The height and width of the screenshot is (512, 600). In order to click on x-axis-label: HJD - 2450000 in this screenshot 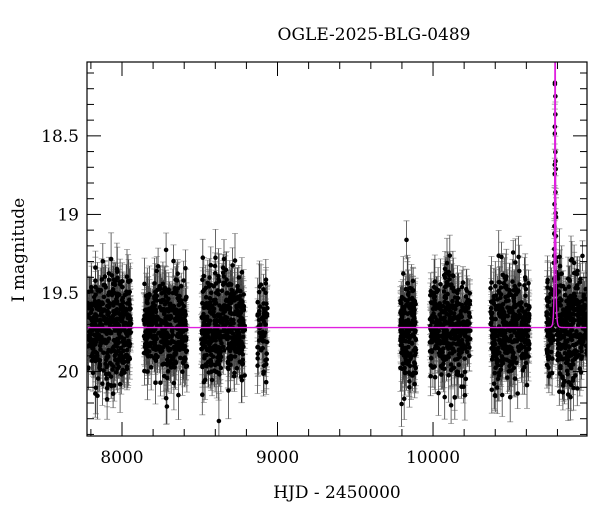, I will do `click(337, 493)`.